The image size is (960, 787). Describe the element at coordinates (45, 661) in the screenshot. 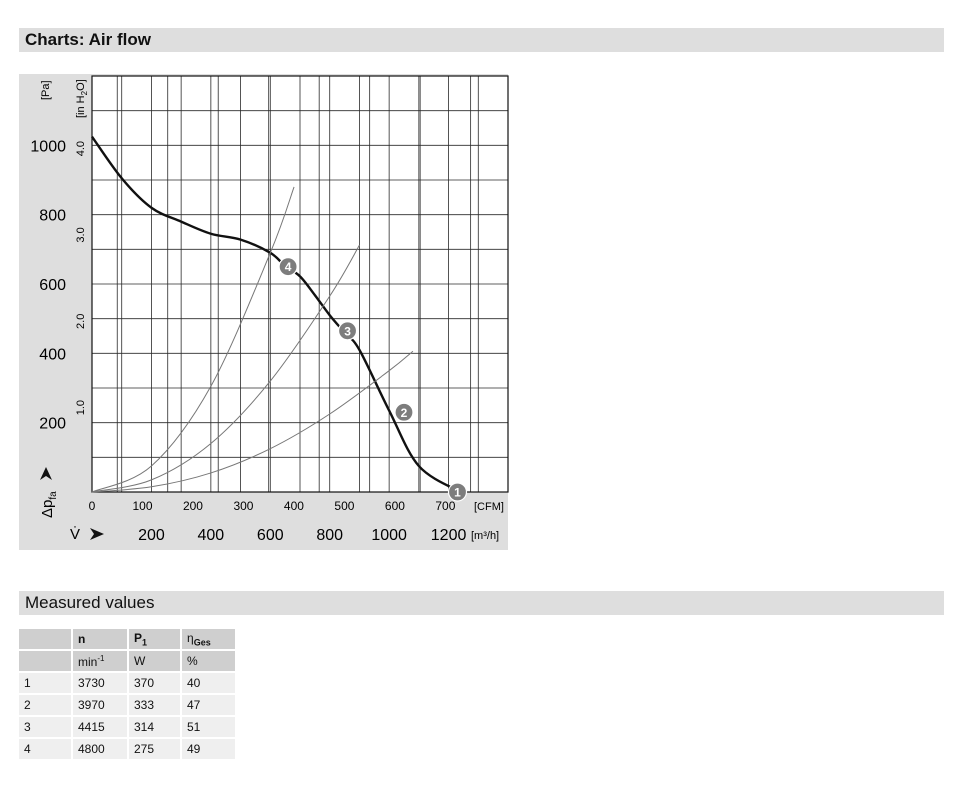

I see `unit-cell` at that location.